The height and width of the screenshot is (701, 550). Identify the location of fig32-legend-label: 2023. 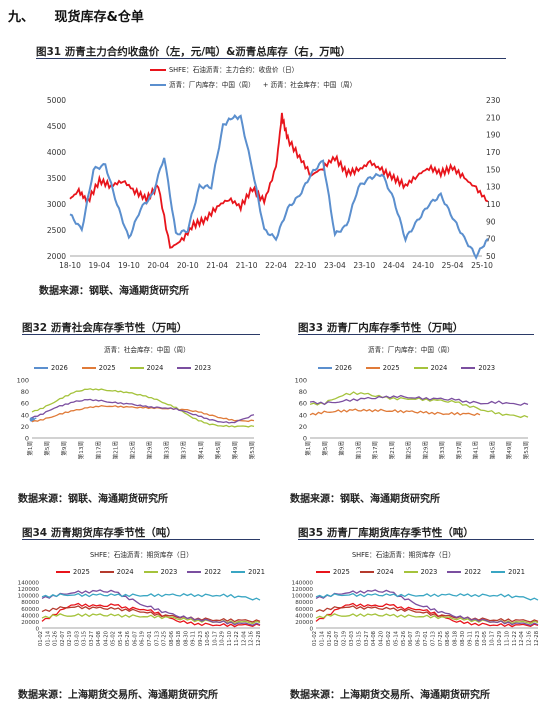
(203, 368).